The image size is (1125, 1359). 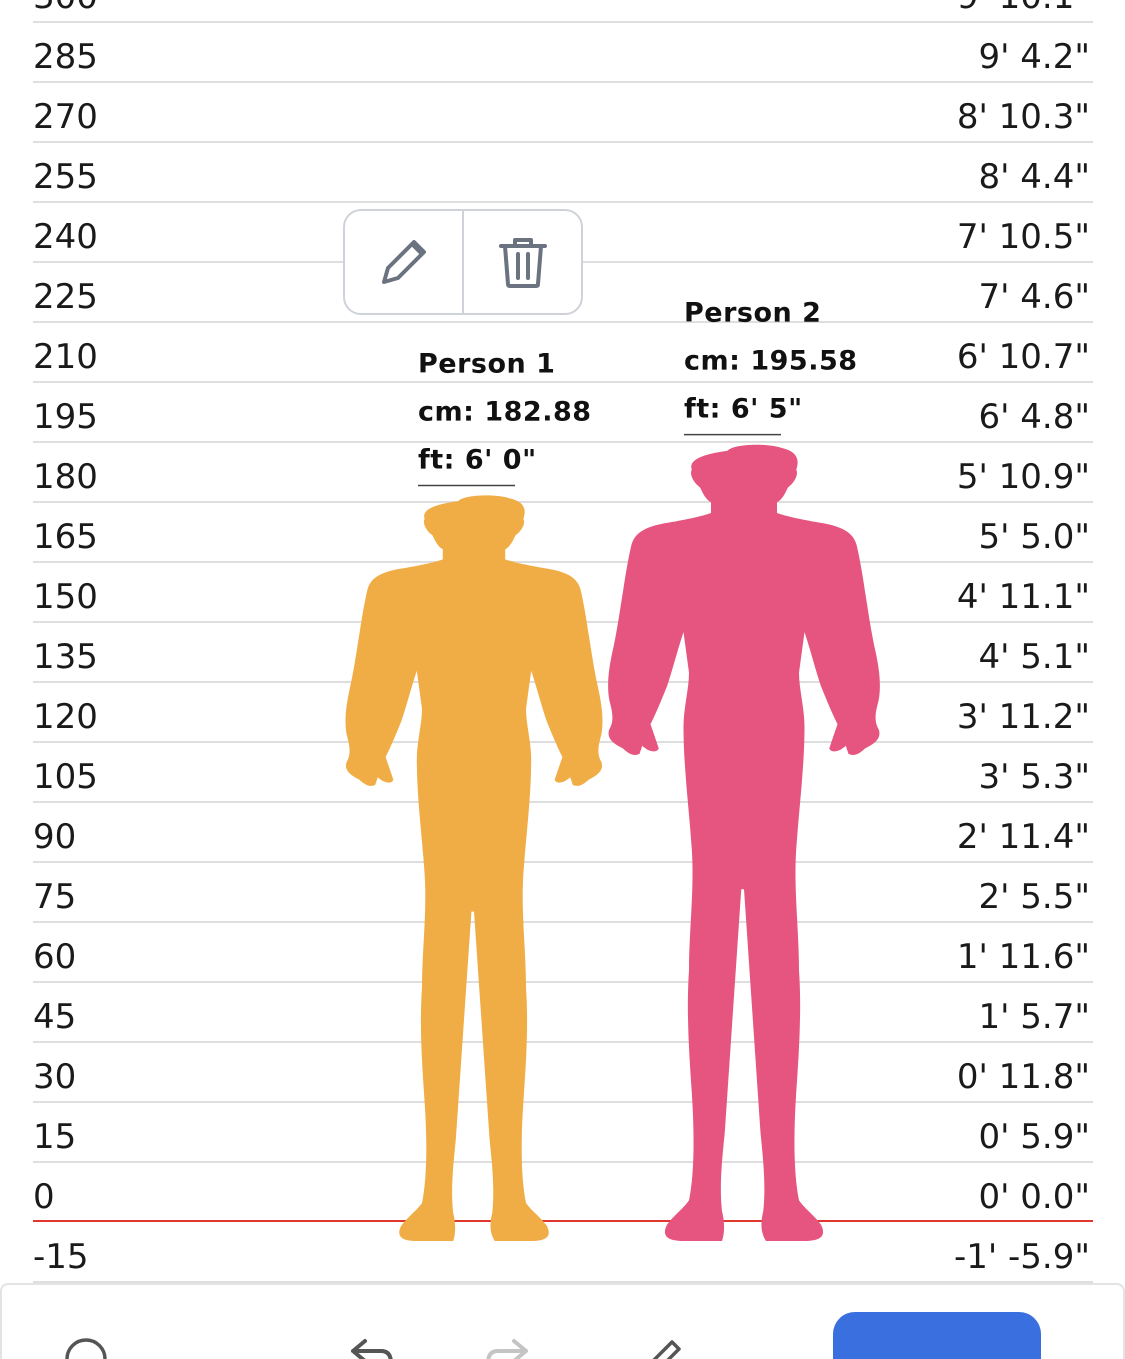 What do you see at coordinates (1023, 717) in the screenshot?
I see `ft-tick-label: 3' 11.2"` at bounding box center [1023, 717].